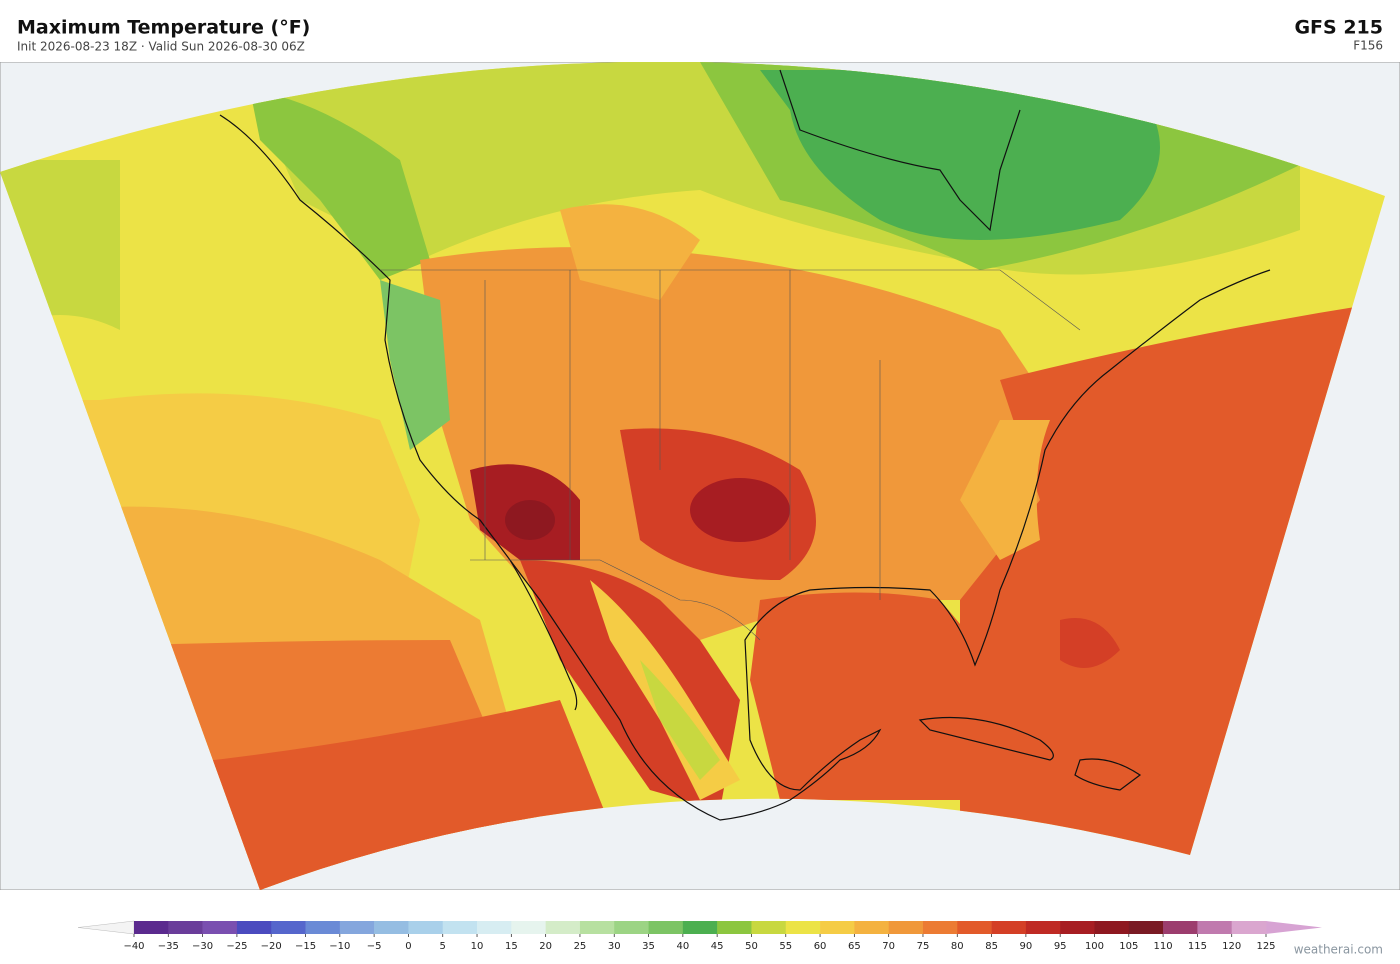 Image resolution: width=1400 pixels, height=964 pixels. I want to click on colorbar-tick-label: 5, so click(443, 946).